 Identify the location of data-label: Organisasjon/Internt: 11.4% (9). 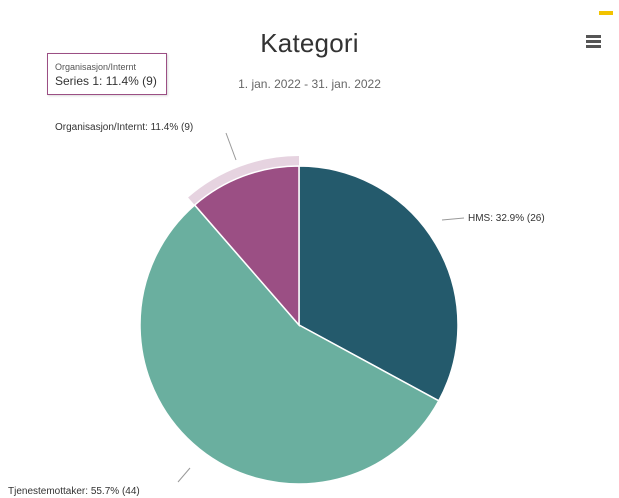
(124, 127).